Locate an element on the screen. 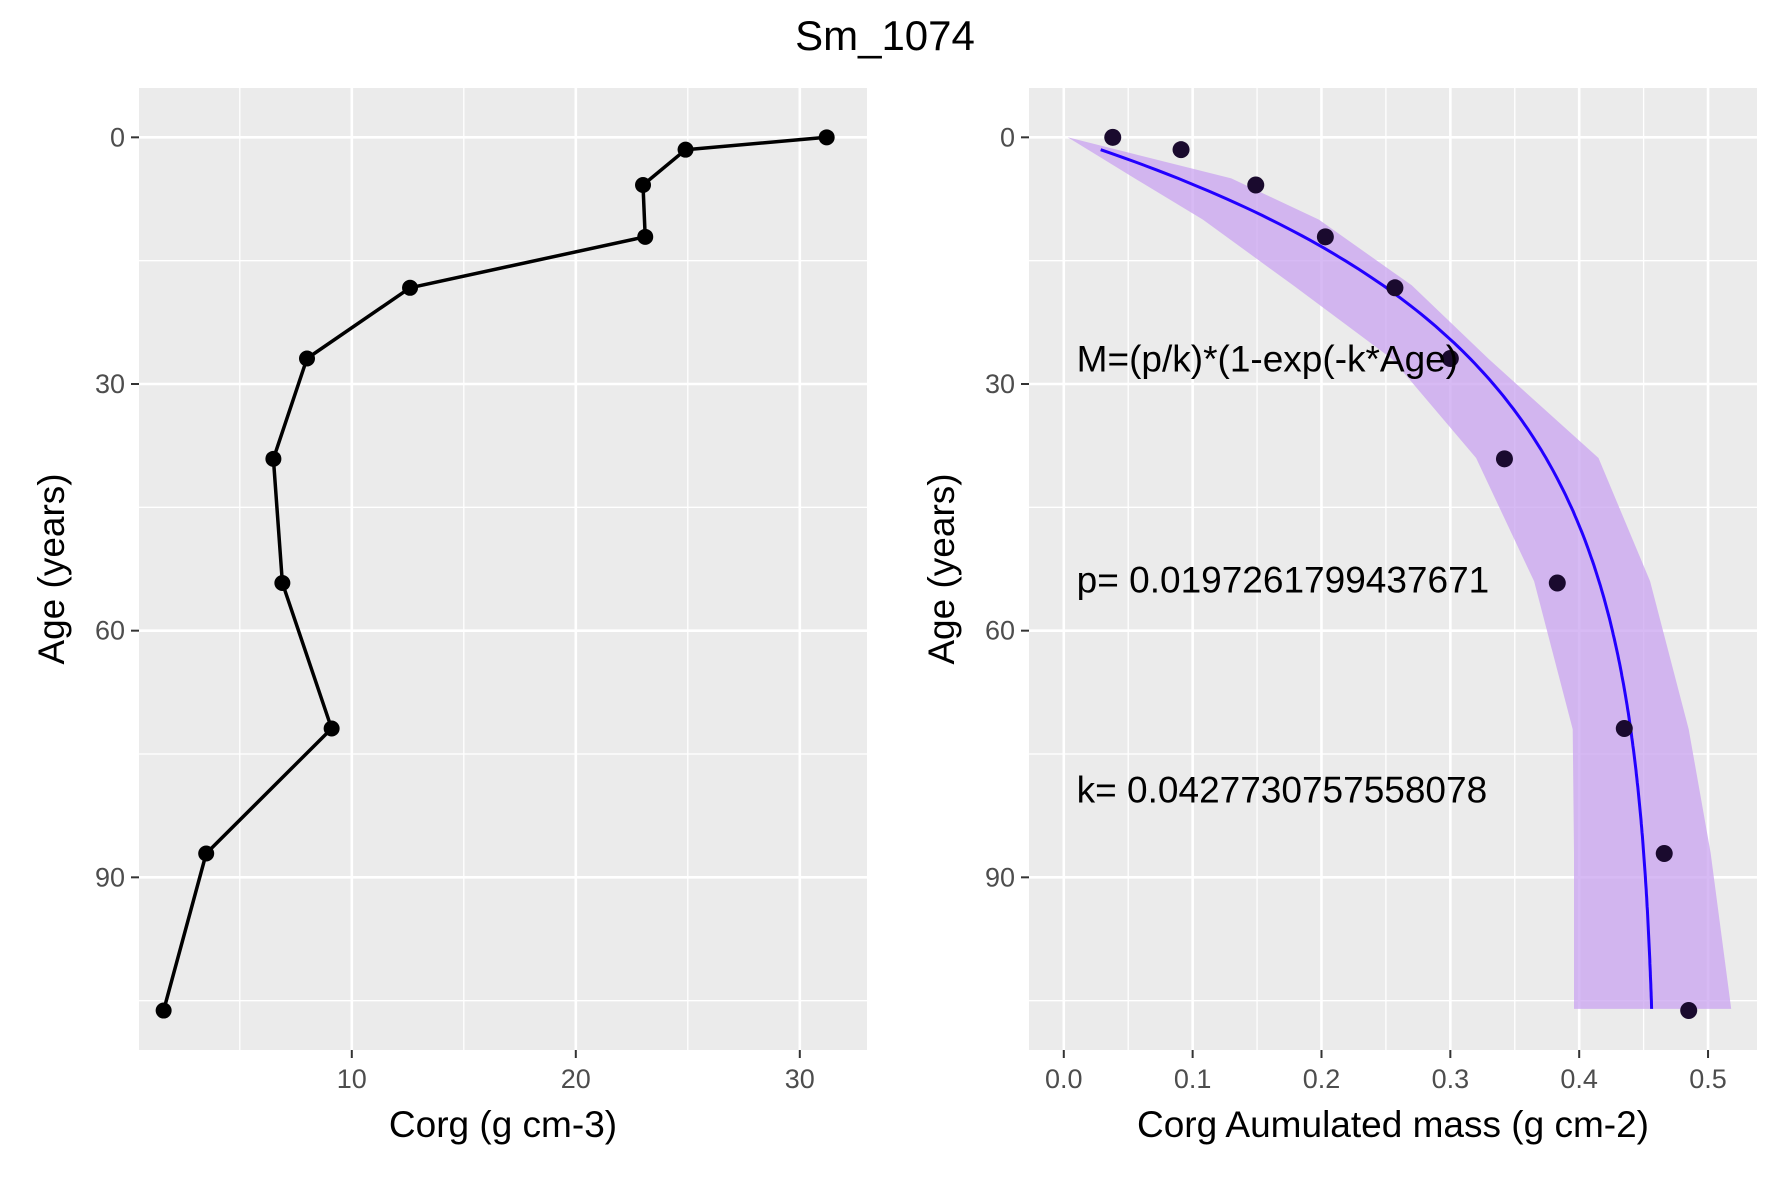  left-y-tick-label: 60 is located at coordinates (110, 631).